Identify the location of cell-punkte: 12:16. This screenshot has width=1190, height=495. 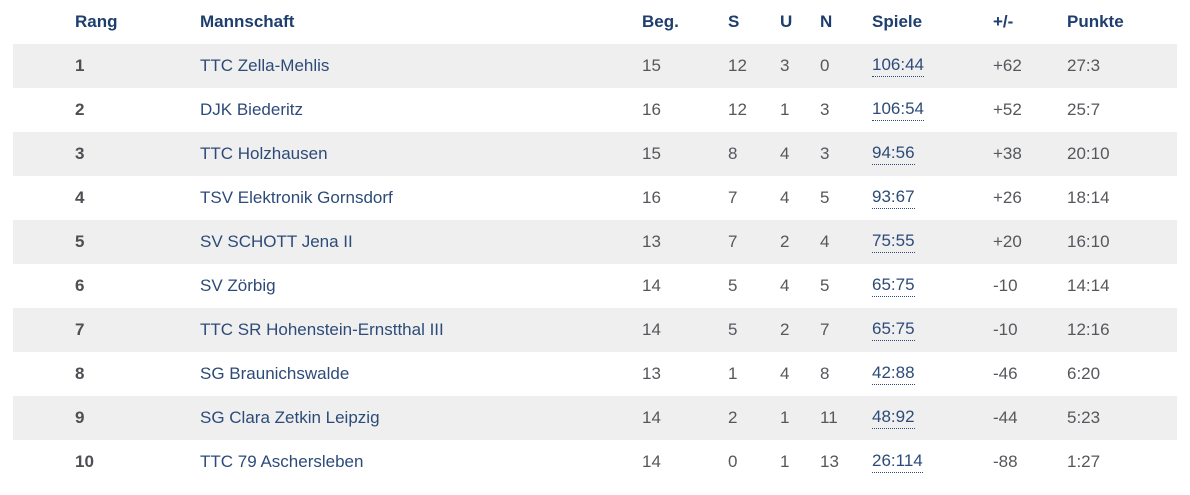
(1088, 329).